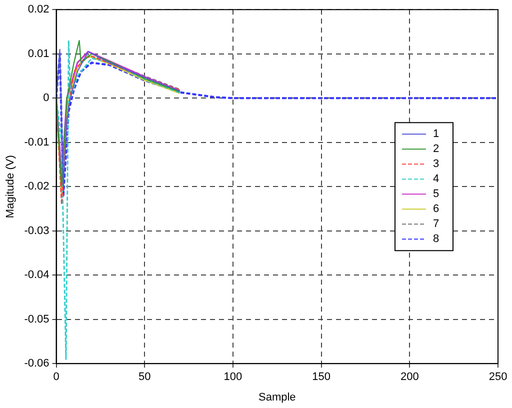 The height and width of the screenshot is (408, 512). What do you see at coordinates (37, 142) in the screenshot?
I see `y-tick-label: -0.01` at bounding box center [37, 142].